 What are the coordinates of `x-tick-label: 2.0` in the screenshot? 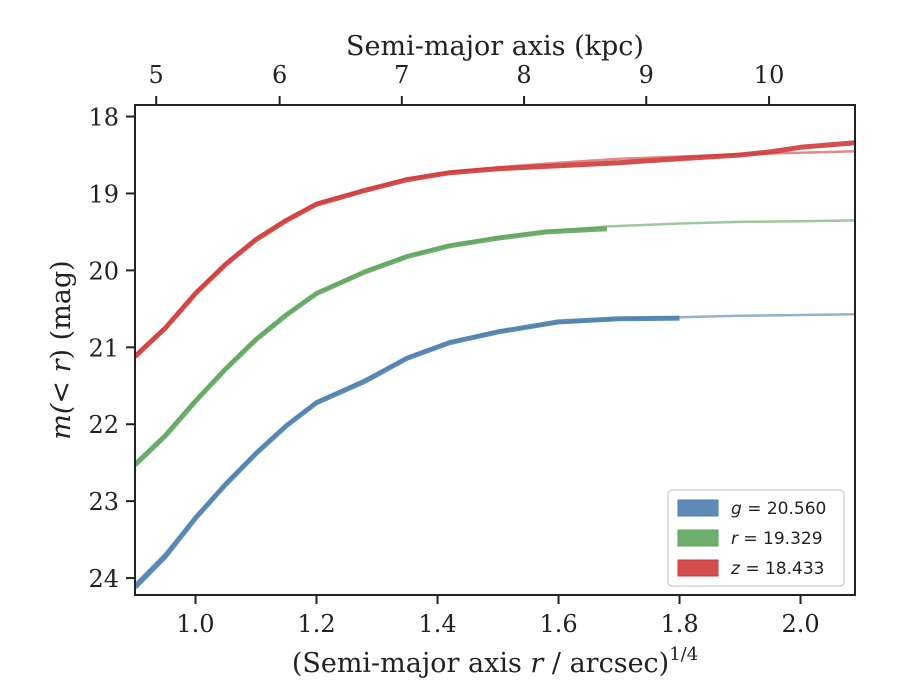 It's located at (800, 624).